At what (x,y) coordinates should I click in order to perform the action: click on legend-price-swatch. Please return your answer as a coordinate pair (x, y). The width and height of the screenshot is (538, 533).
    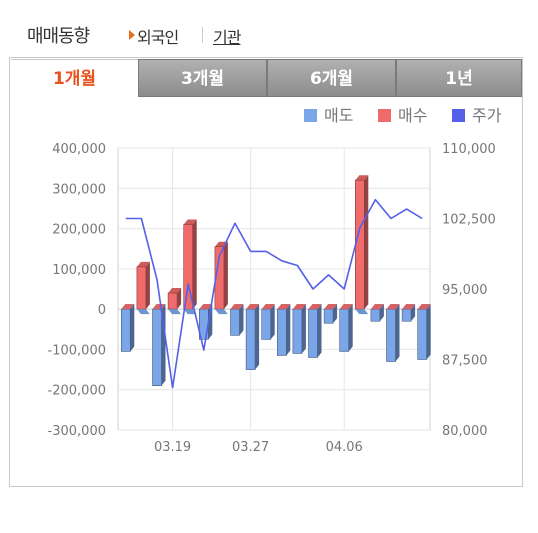
    Looking at the image, I should click on (458, 115).